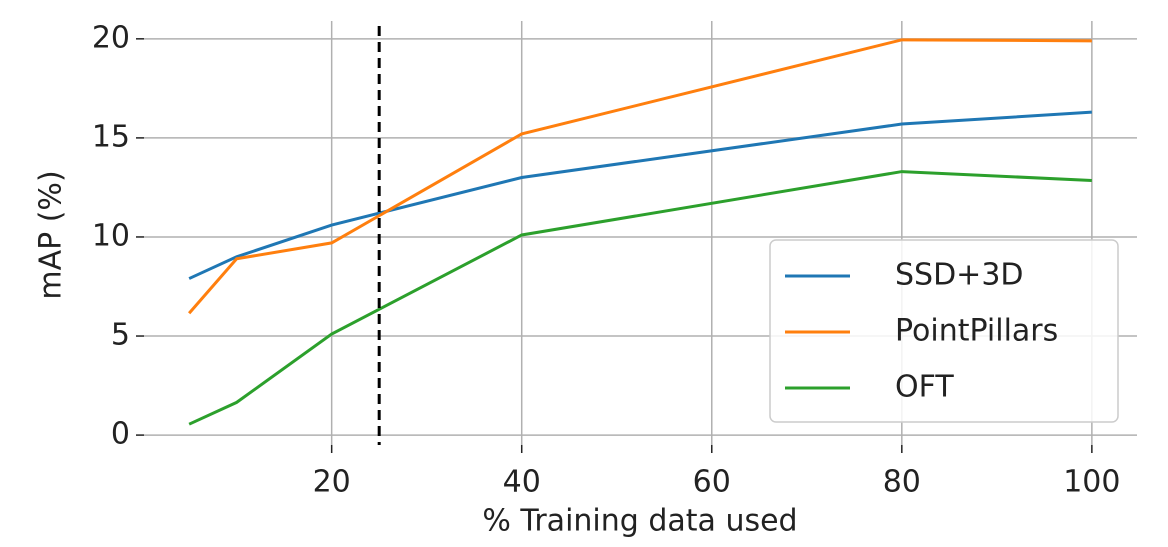 The width and height of the screenshot is (1168, 547). I want to click on legend-box, so click(944, 331).